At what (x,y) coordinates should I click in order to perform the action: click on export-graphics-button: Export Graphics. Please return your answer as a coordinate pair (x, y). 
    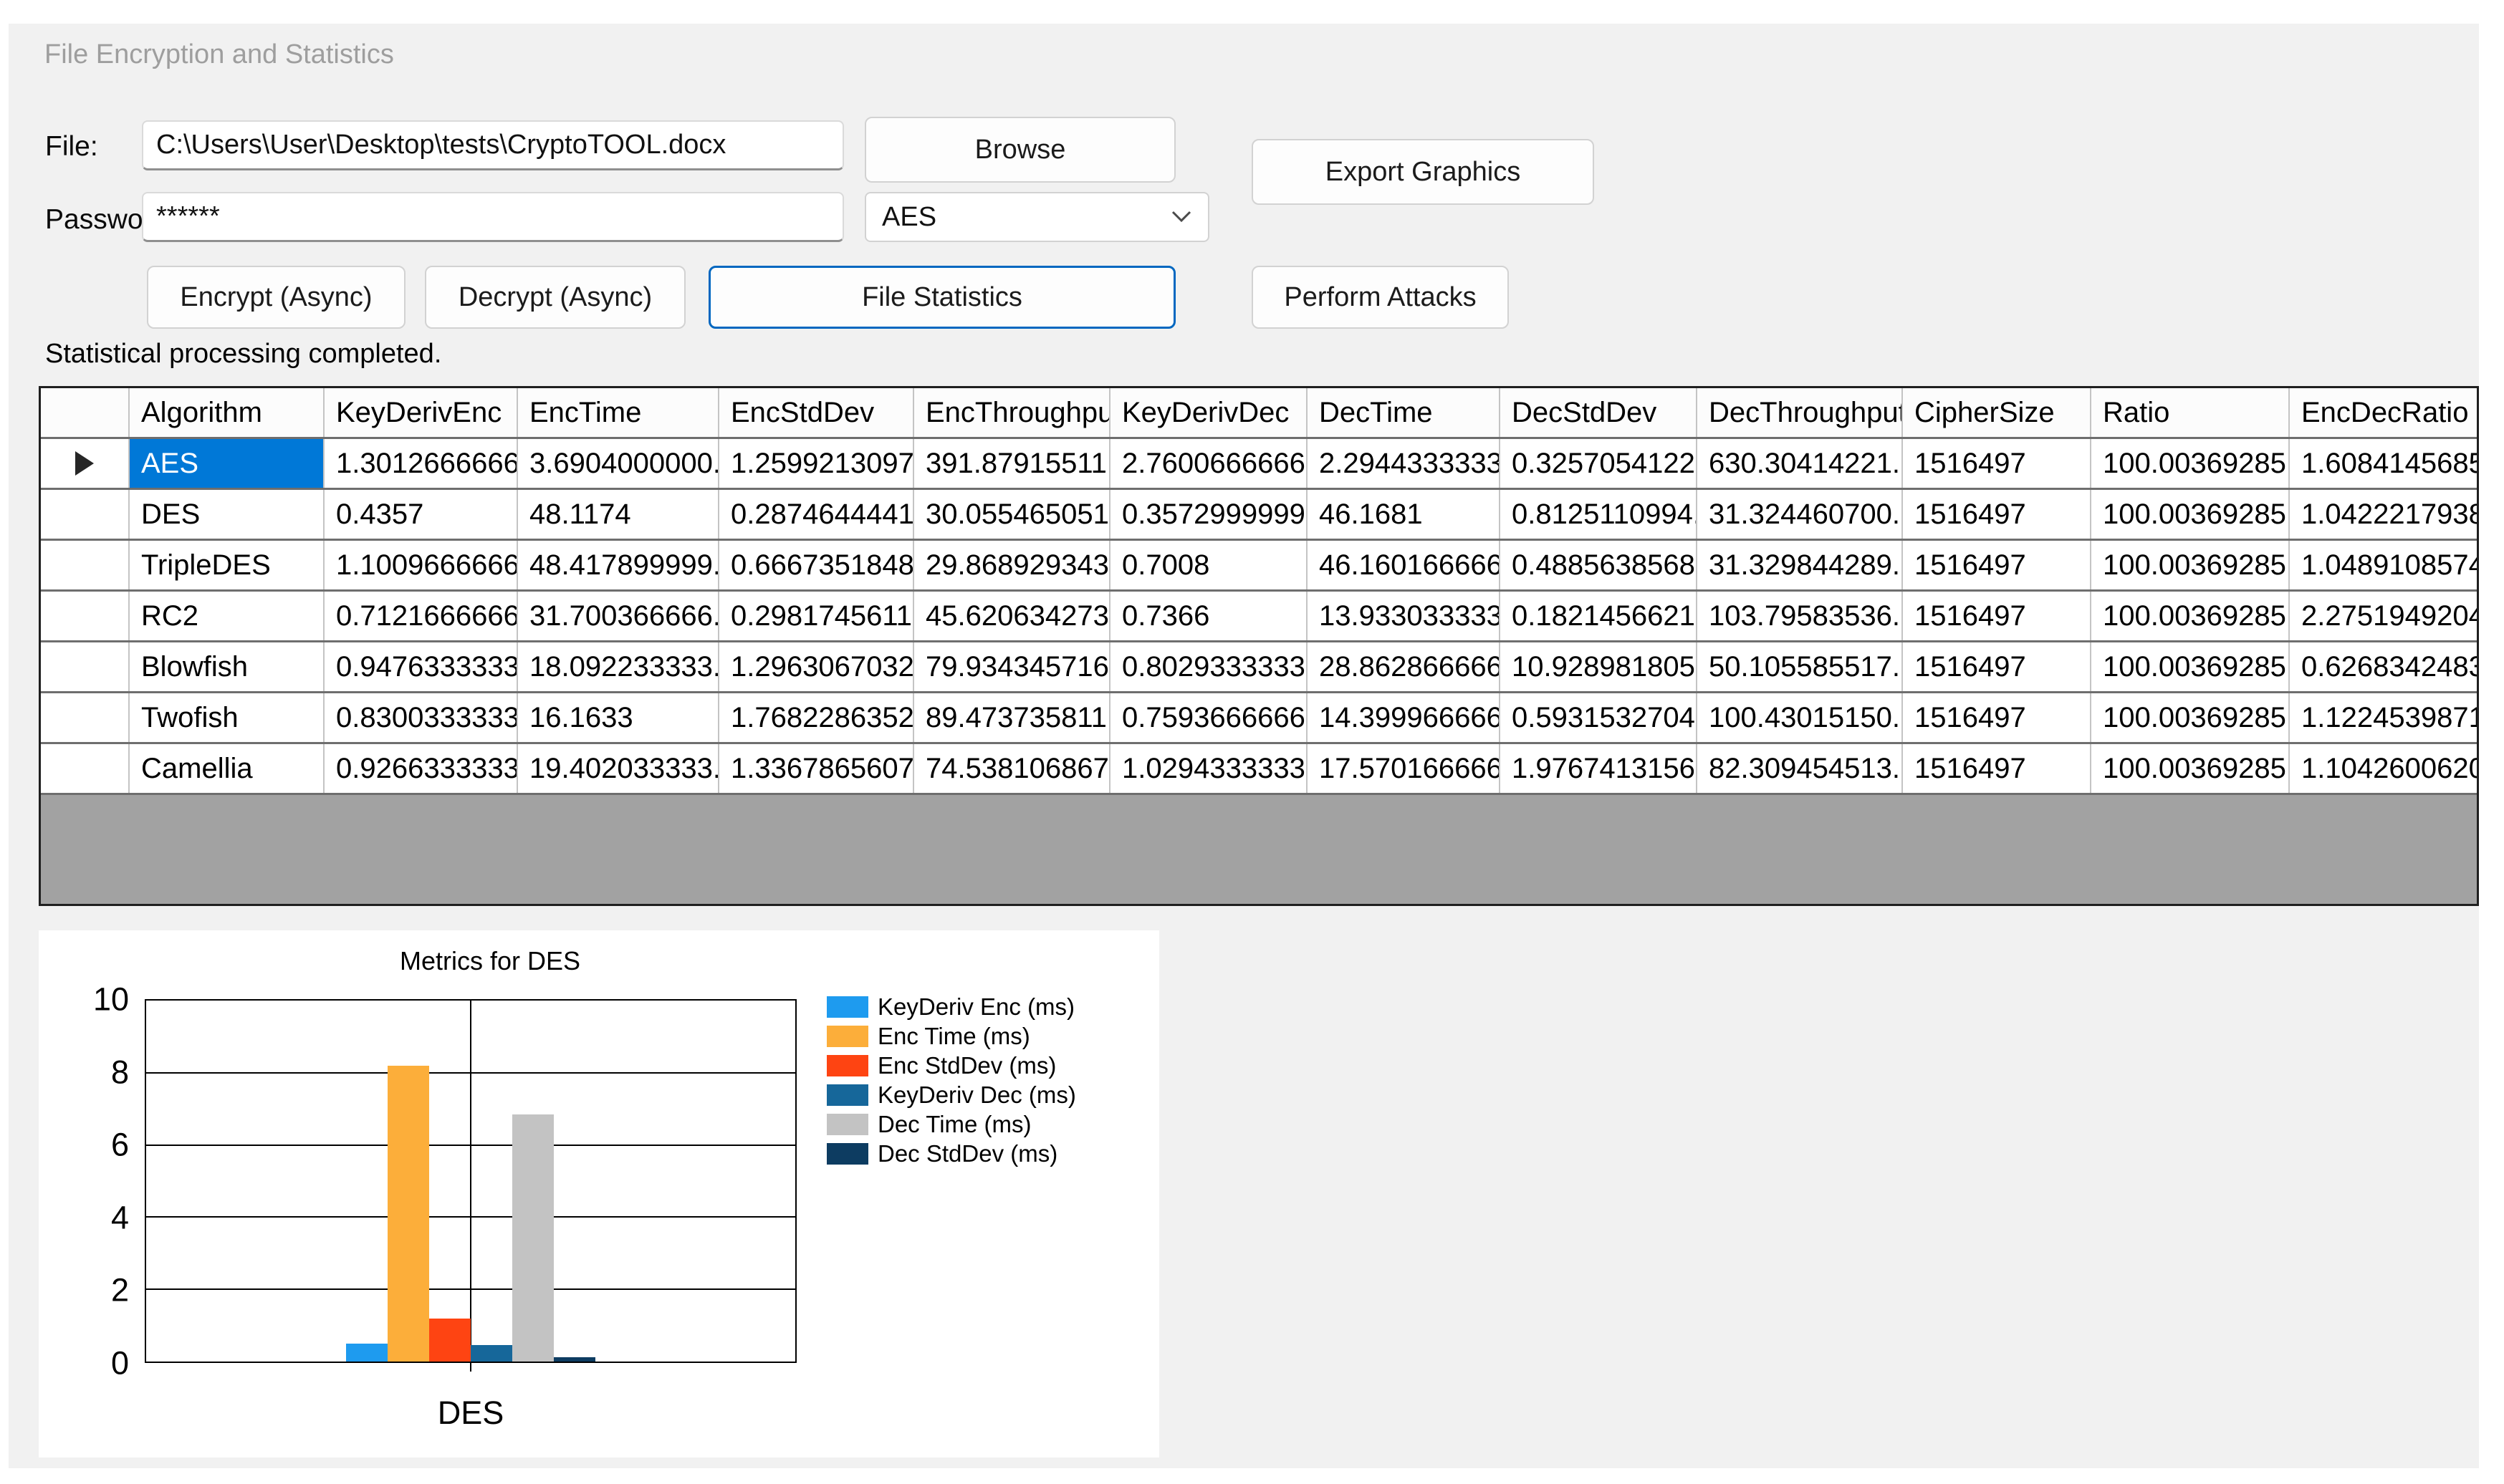
    Looking at the image, I should click on (1423, 172).